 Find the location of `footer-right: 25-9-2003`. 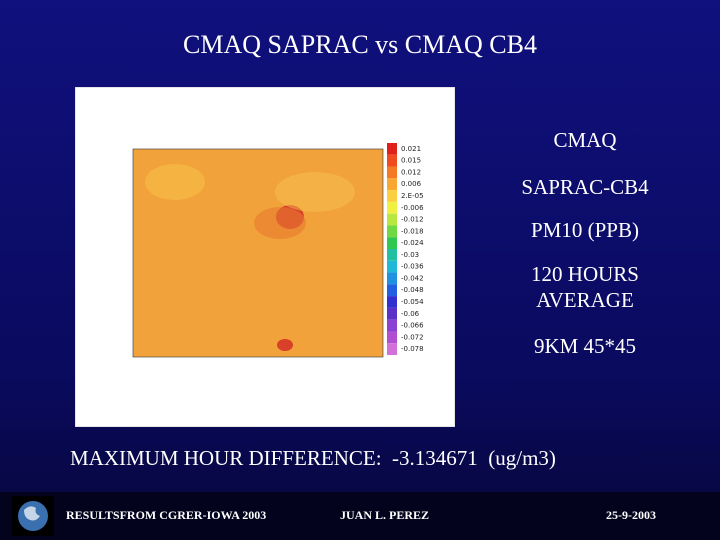

footer-right: 25-9-2003 is located at coordinates (631, 515).